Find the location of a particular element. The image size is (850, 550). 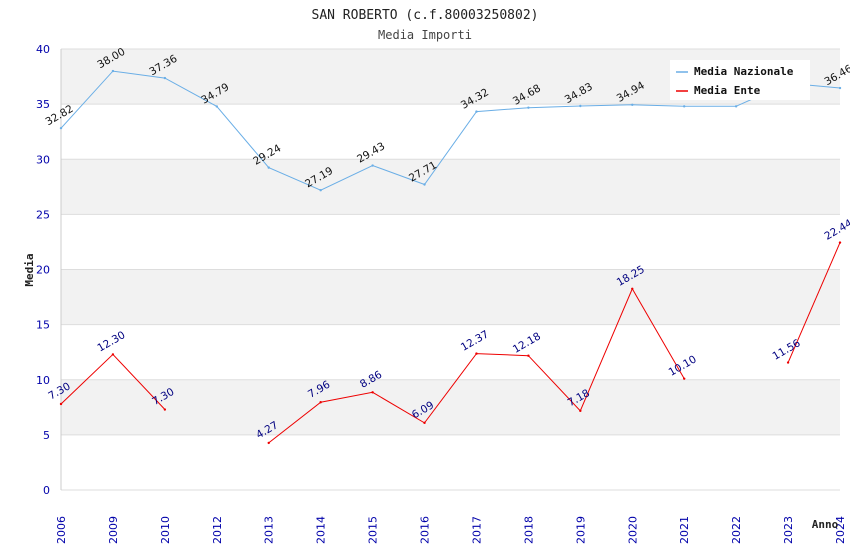

x-tick-label: 2014 is located at coordinates (321, 530).